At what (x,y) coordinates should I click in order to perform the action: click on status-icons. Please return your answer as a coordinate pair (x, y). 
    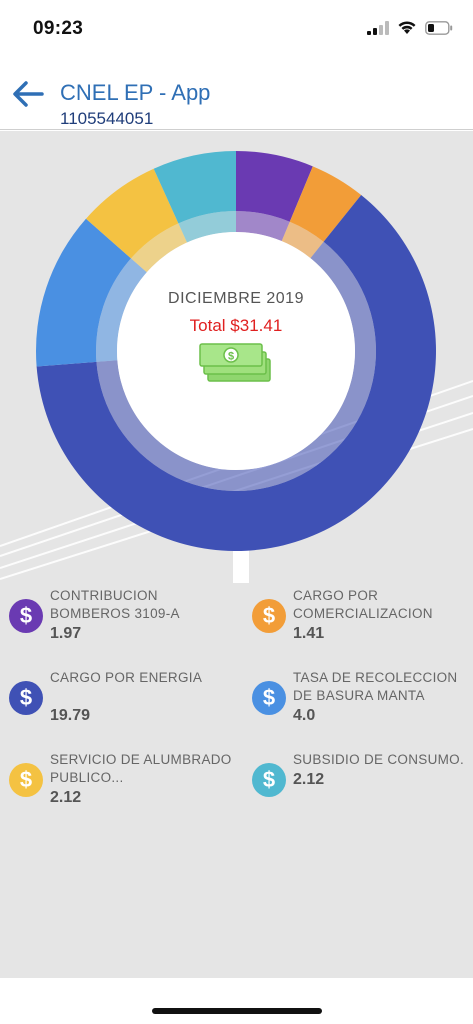
    Looking at the image, I should click on (410, 27).